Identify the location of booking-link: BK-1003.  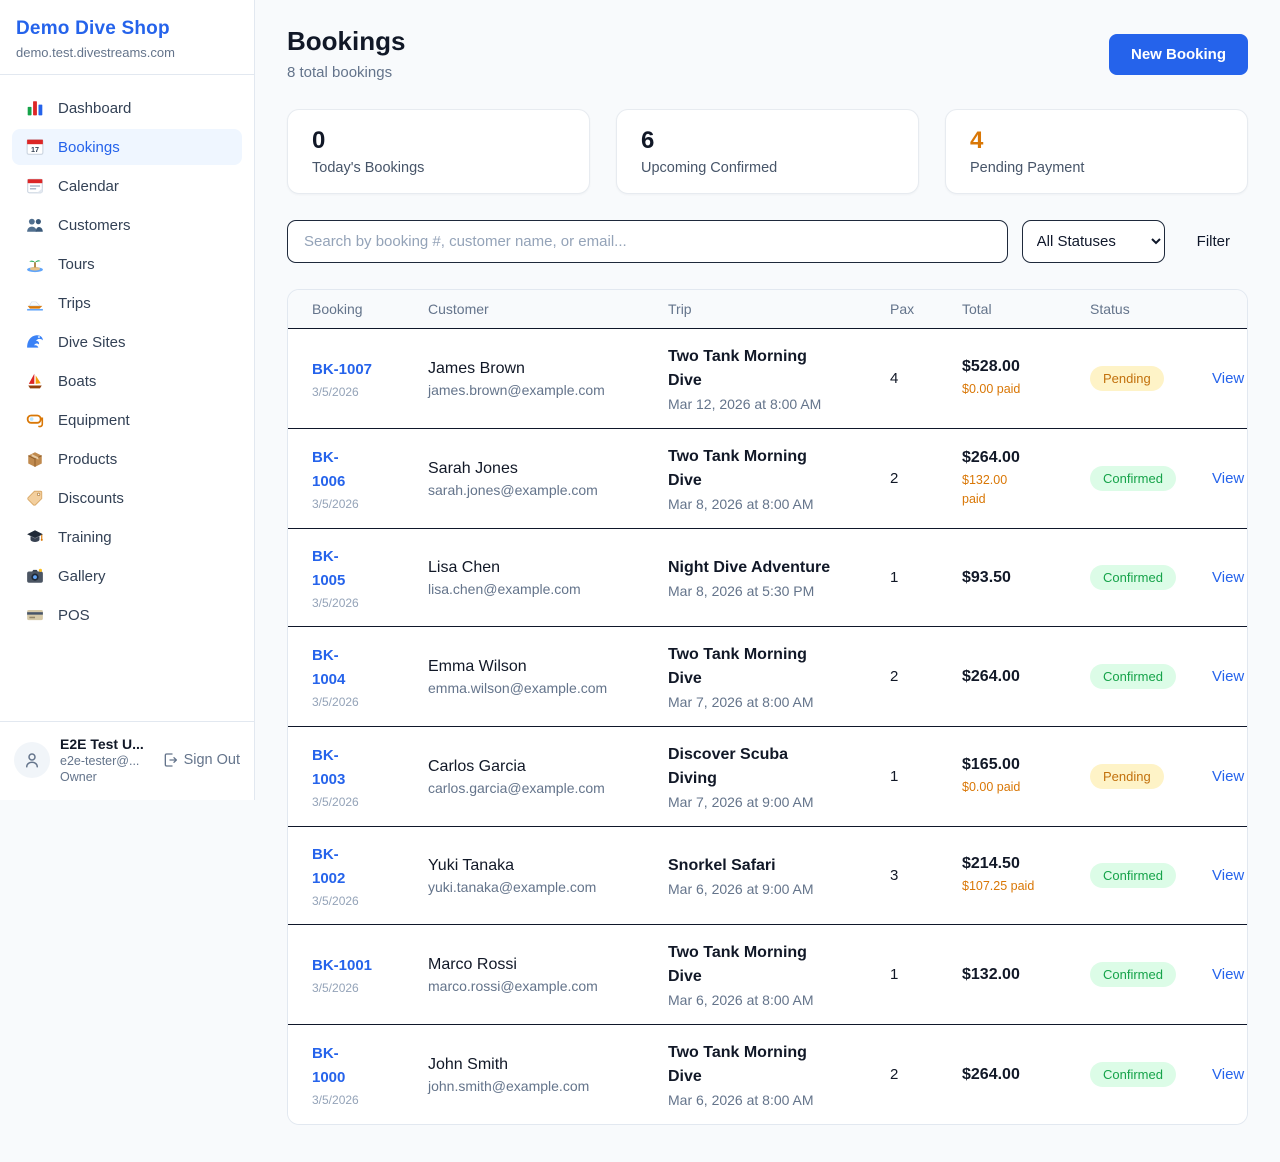
(329, 767).